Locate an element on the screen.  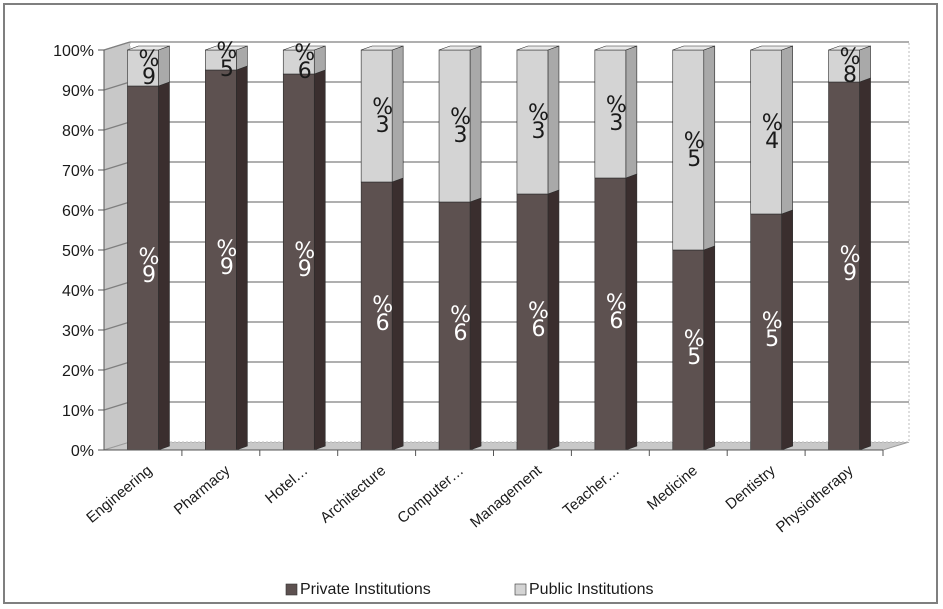
y-tick-label: 10% is located at coordinates (78, 411).